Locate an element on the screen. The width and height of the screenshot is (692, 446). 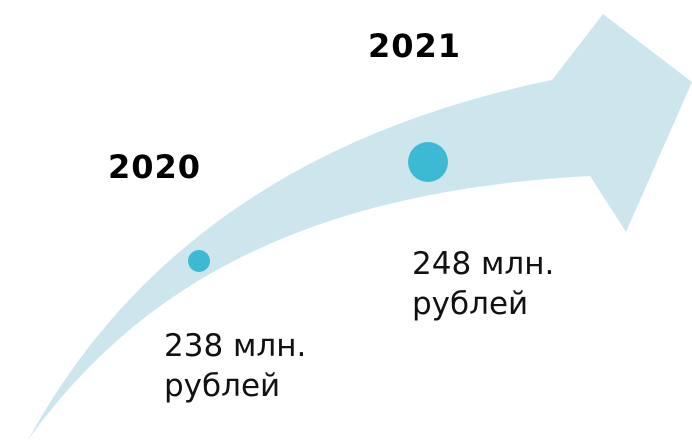
value-text-2020: 238 млн. рублей is located at coordinates (235, 366).